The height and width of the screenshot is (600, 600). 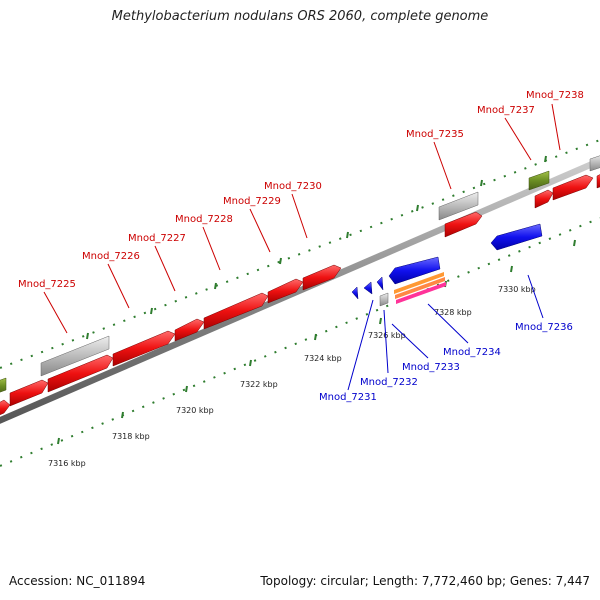 What do you see at coordinates (506, 110) in the screenshot?
I see `gene-label: Mnod_7237` at bounding box center [506, 110].